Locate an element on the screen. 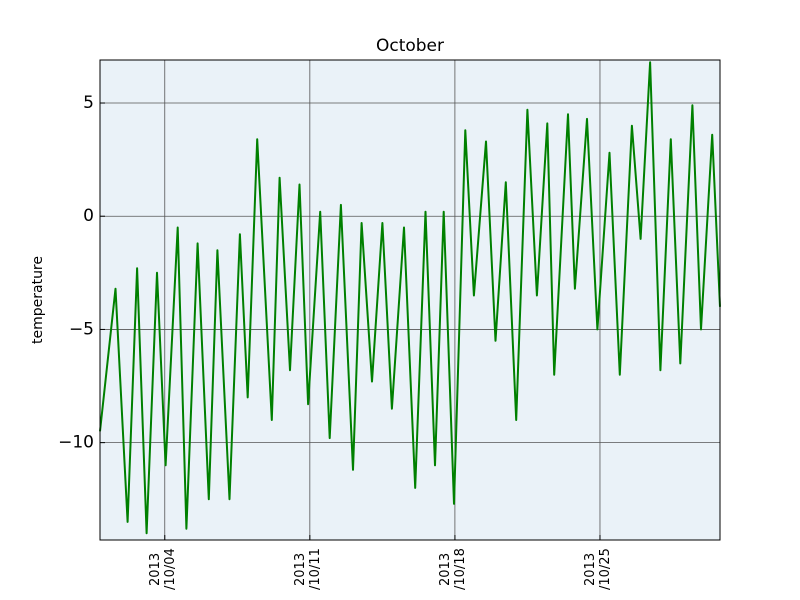 The width and height of the screenshot is (800, 600). y-axis-label: temperature is located at coordinates (38, 300).